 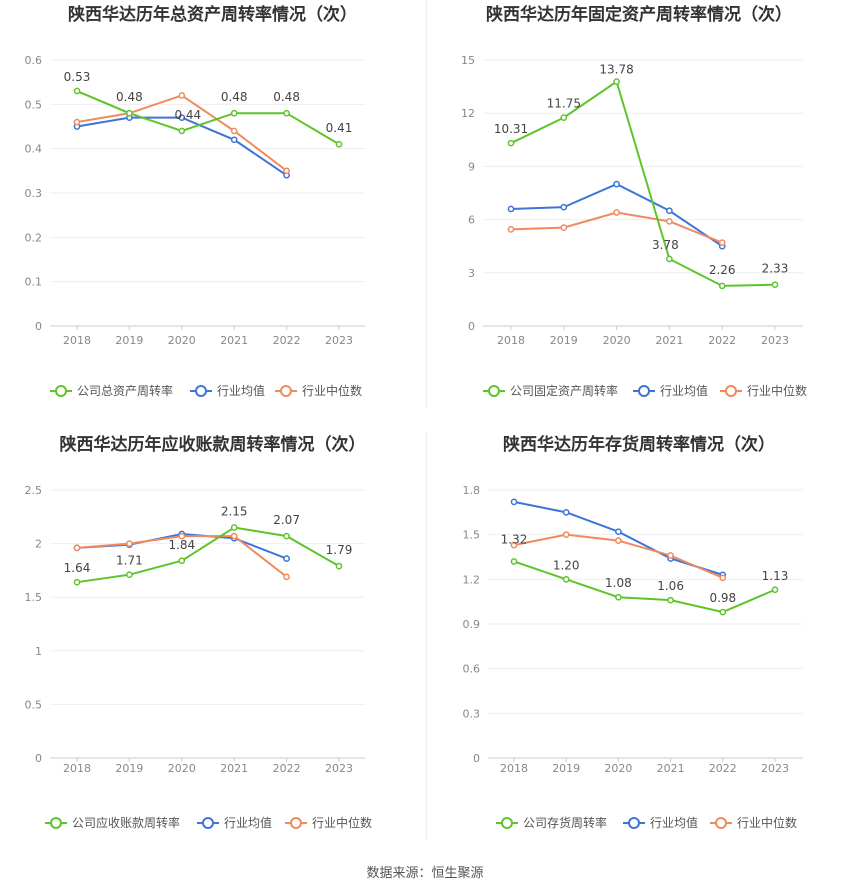 I want to click on chart-title: 陕西华达历年存货周转率情况（次）, so click(x=639, y=444).